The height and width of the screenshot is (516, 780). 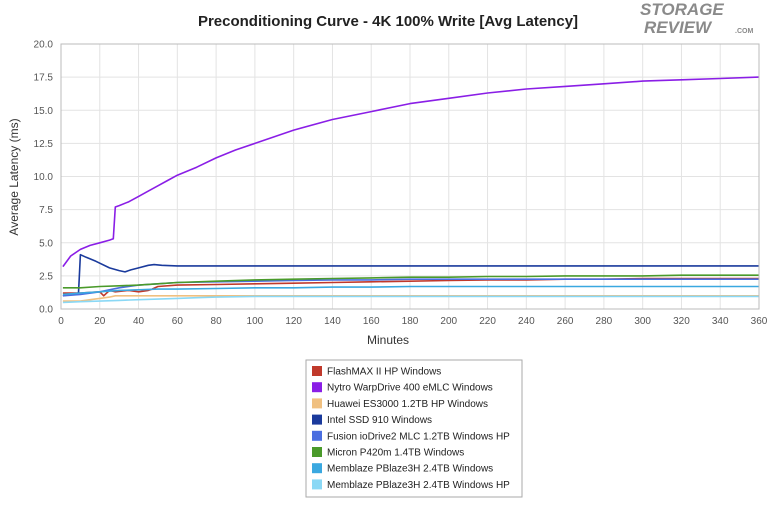 I want to click on x-axis-label: Minutes, so click(x=388, y=340).